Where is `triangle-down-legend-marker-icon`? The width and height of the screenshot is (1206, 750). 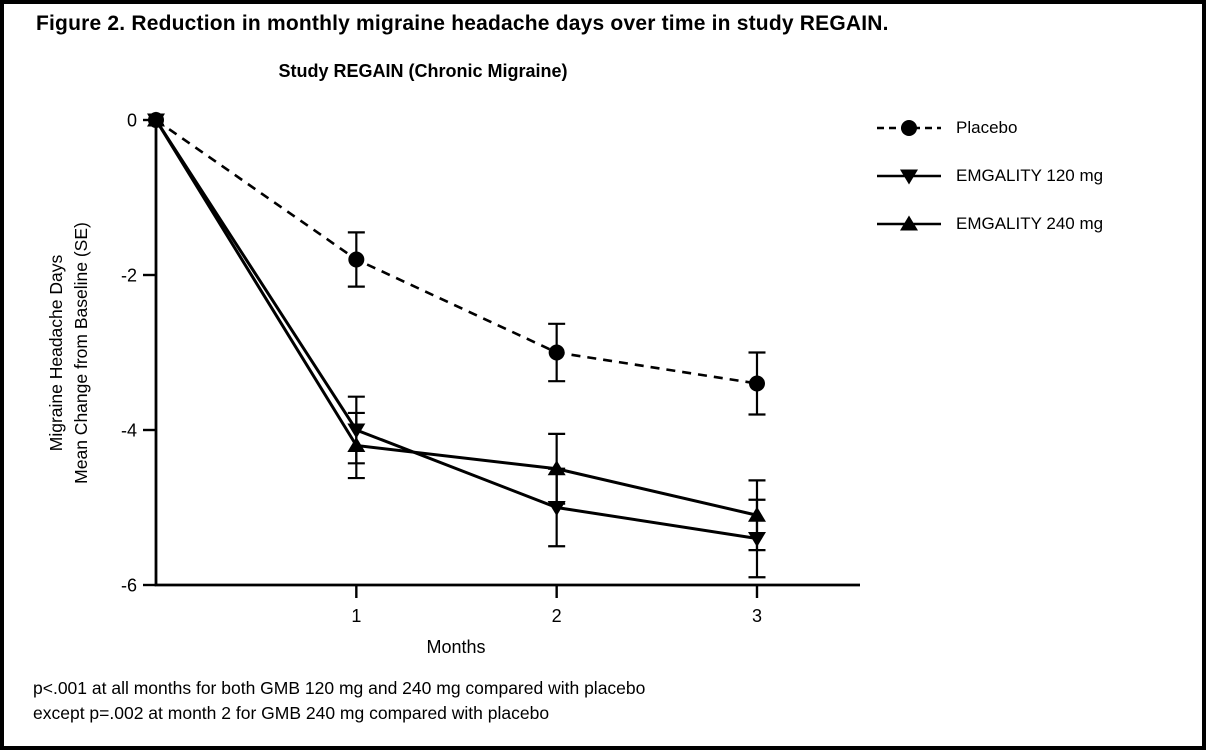 triangle-down-legend-marker-icon is located at coordinates (909, 177).